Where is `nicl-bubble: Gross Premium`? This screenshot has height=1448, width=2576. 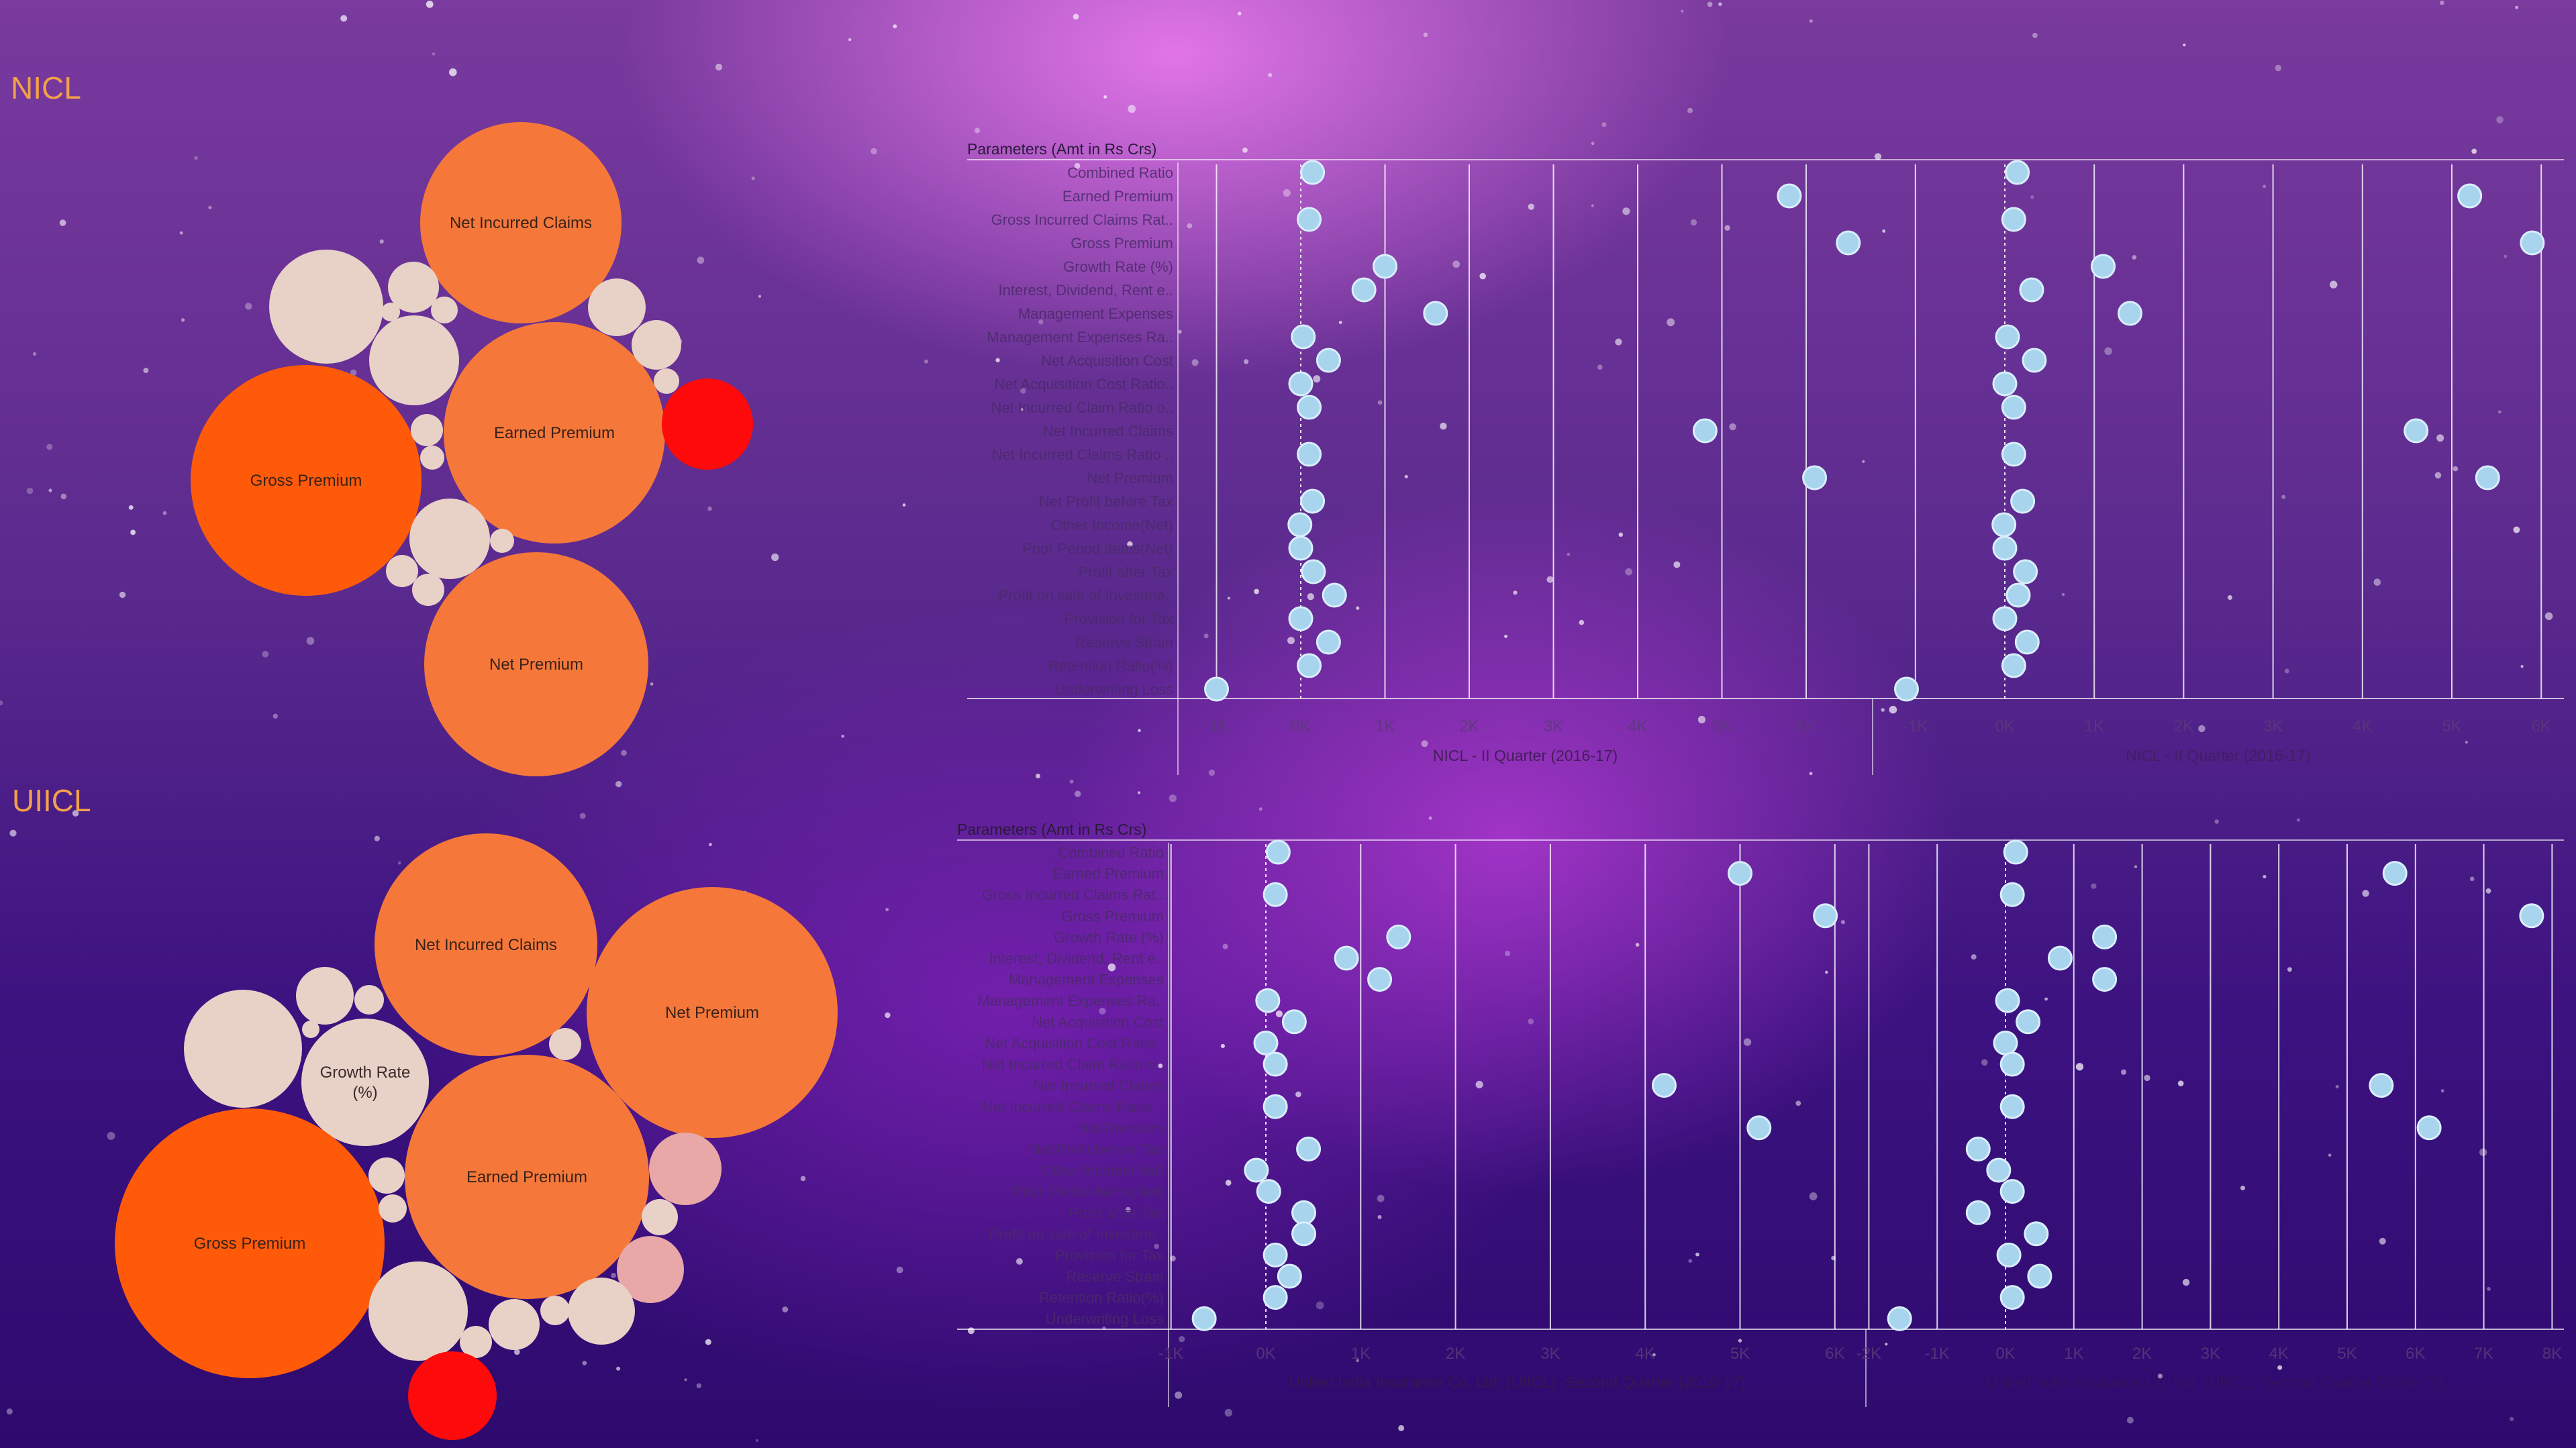 nicl-bubble: Gross Premium is located at coordinates (306, 480).